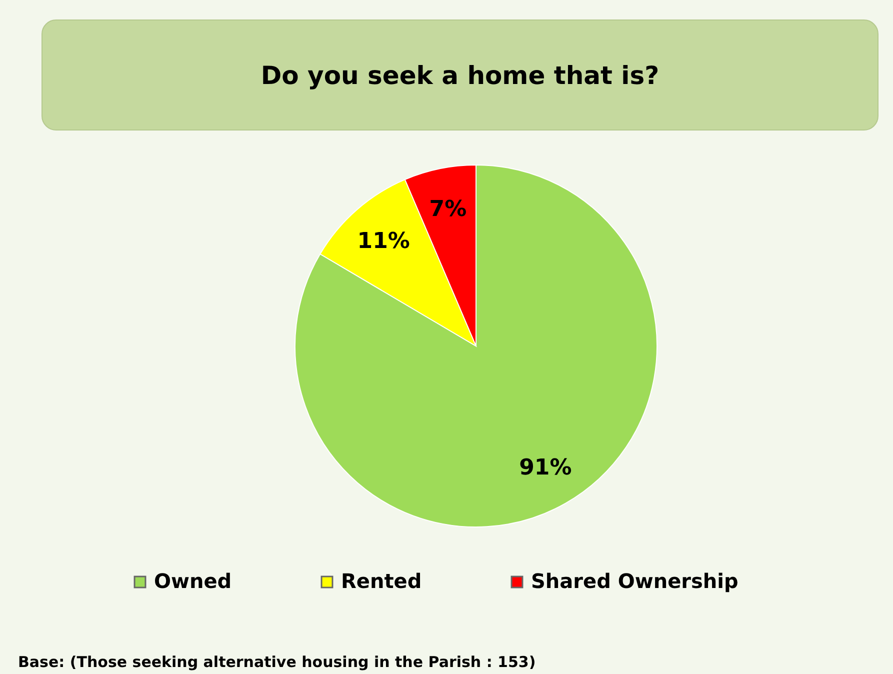 This screenshot has height=674, width=893. What do you see at coordinates (193, 581) in the screenshot?
I see `legend-label: Owned` at bounding box center [193, 581].